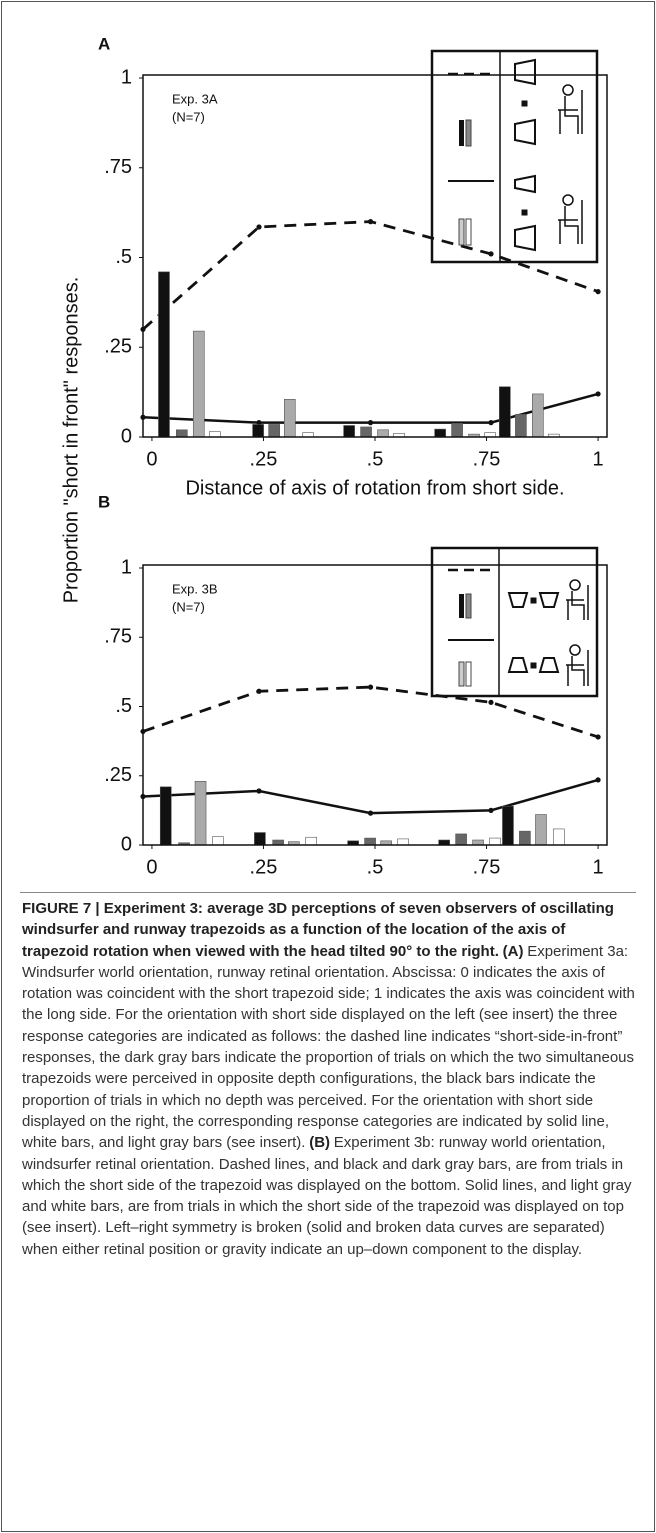 This screenshot has height=1533, width=656. I want to click on caption-segment: (B), so click(320, 1143).